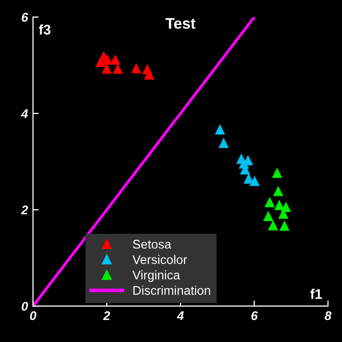 The width and height of the screenshot is (342, 342). Describe the element at coordinates (254, 315) in the screenshot. I see `x-tick-label: 6` at that location.